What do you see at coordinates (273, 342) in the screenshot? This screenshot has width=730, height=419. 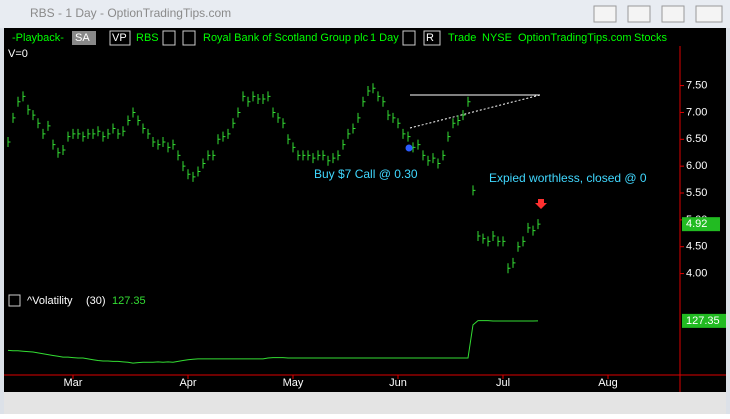 I see `volatility-line` at bounding box center [273, 342].